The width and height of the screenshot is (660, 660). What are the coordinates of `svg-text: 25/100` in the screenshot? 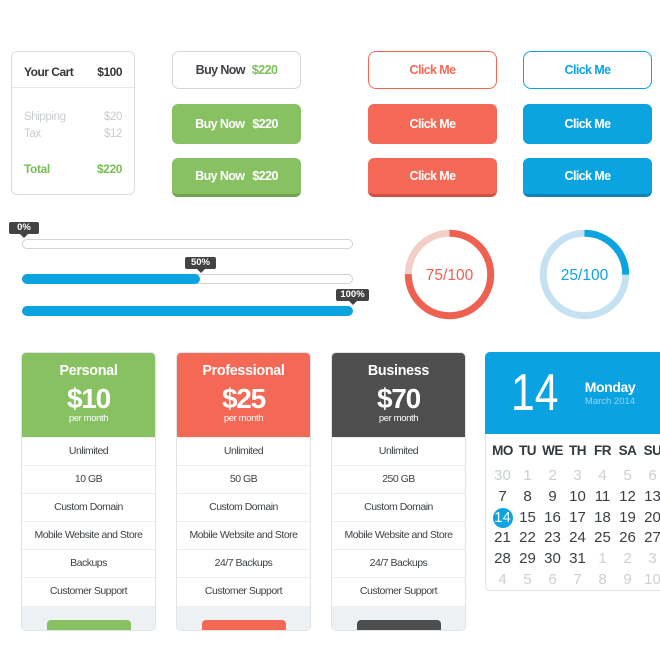 It's located at (585, 275).